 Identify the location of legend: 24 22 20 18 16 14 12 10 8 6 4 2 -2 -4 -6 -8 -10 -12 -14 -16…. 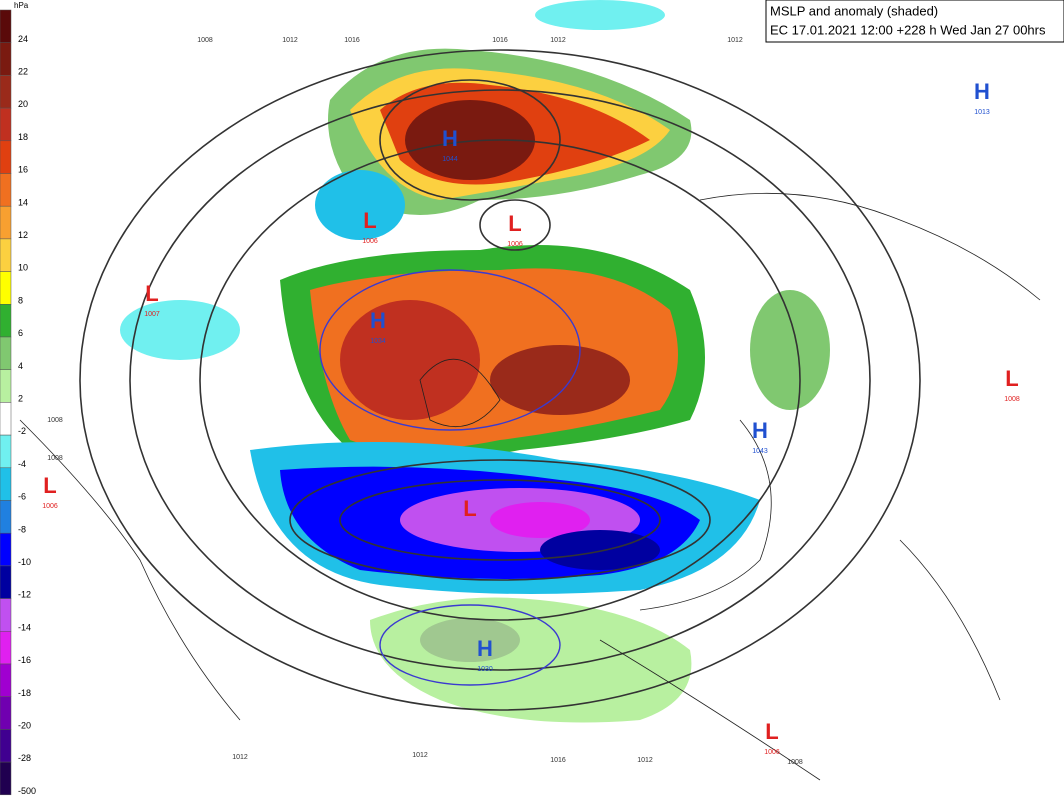
(18, 402).